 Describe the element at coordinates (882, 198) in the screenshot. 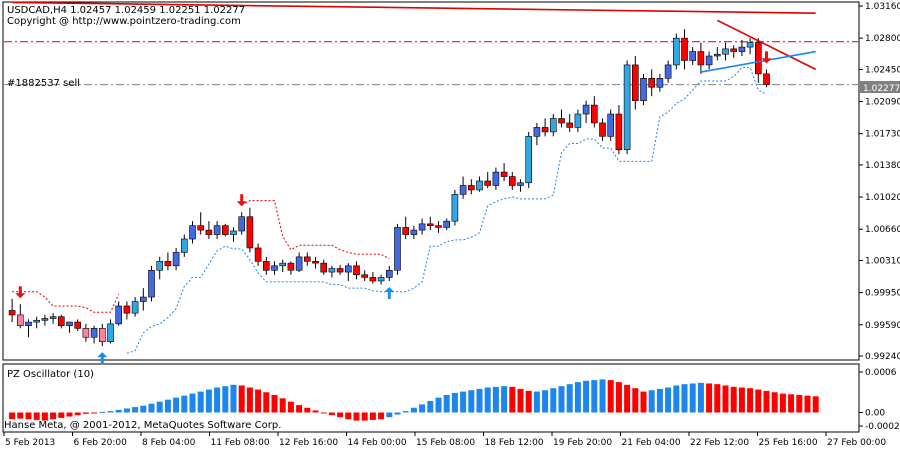

I see `price-tick-label: 1.01020` at that location.